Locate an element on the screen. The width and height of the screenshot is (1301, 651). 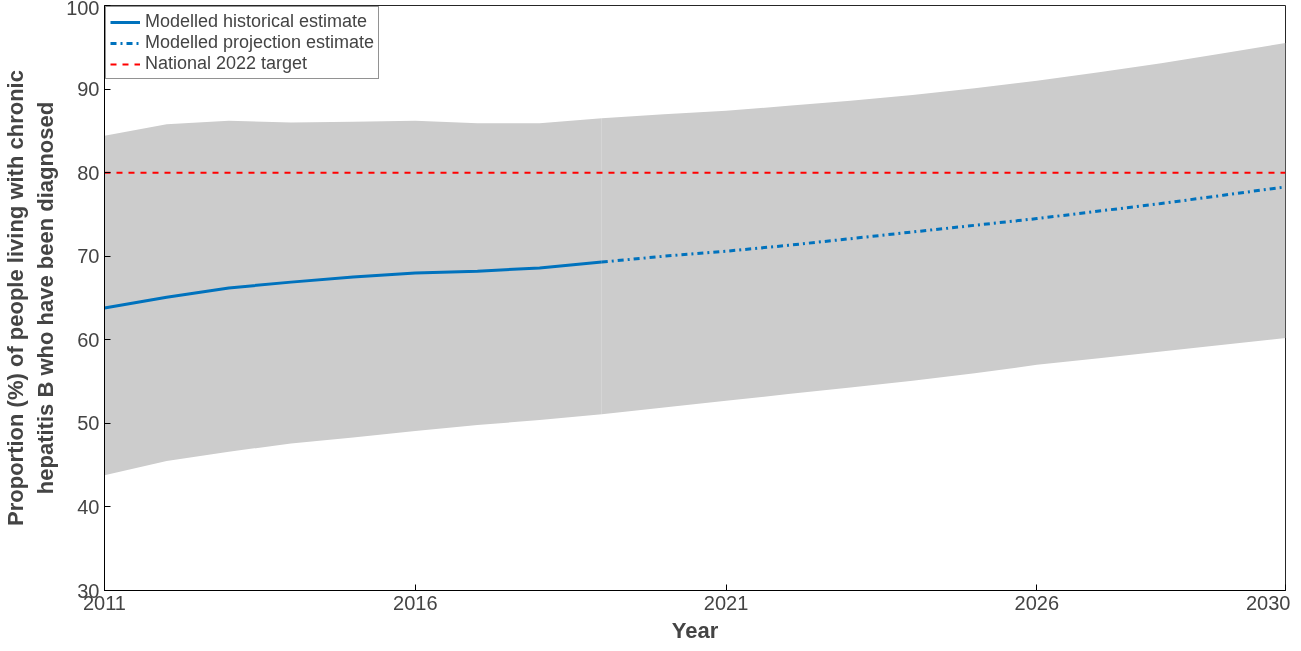
y-tick-label: 40 is located at coordinates (88, 506).